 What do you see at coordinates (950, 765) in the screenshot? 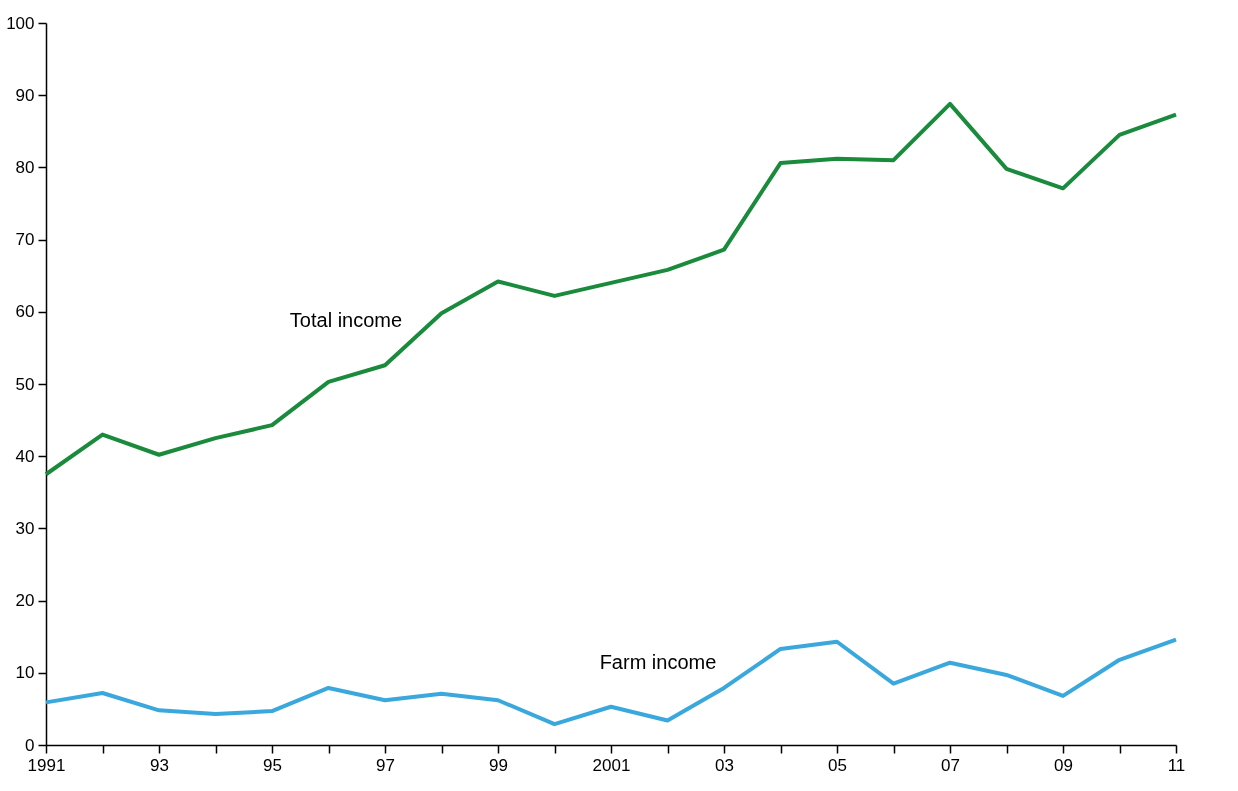
I see `x-tick-label: 07` at bounding box center [950, 765].